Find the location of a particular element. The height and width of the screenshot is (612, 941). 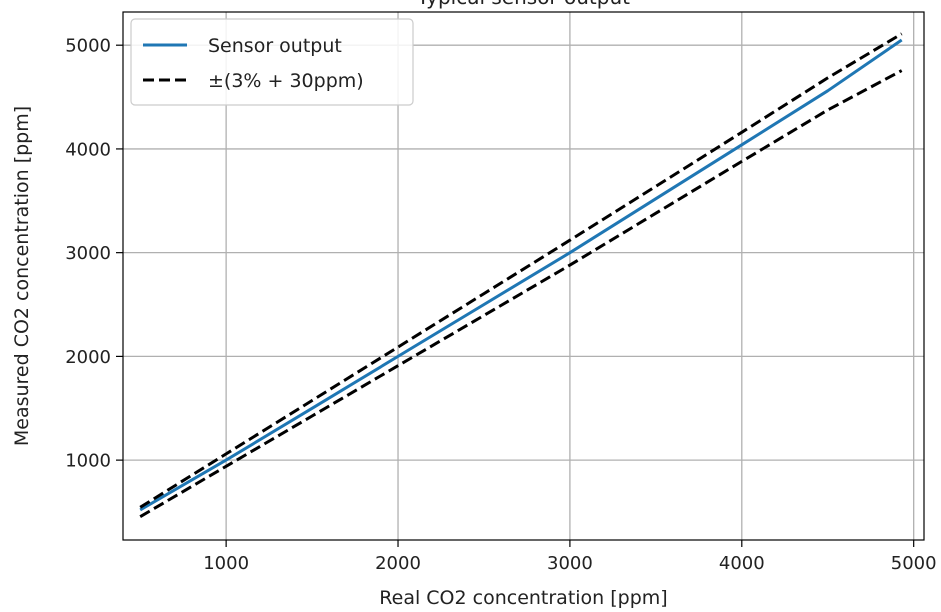

y-axis-label: Measured CO2 concentration [ppm] is located at coordinates (22, 276).